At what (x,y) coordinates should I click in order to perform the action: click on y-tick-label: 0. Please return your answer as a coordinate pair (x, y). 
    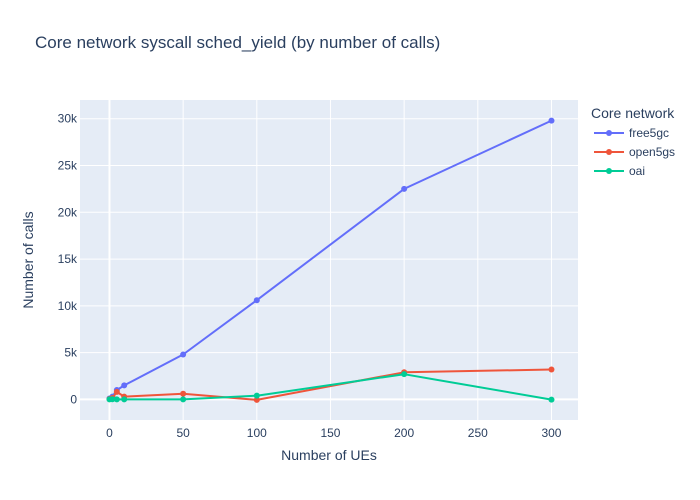
    Looking at the image, I should click on (73, 399).